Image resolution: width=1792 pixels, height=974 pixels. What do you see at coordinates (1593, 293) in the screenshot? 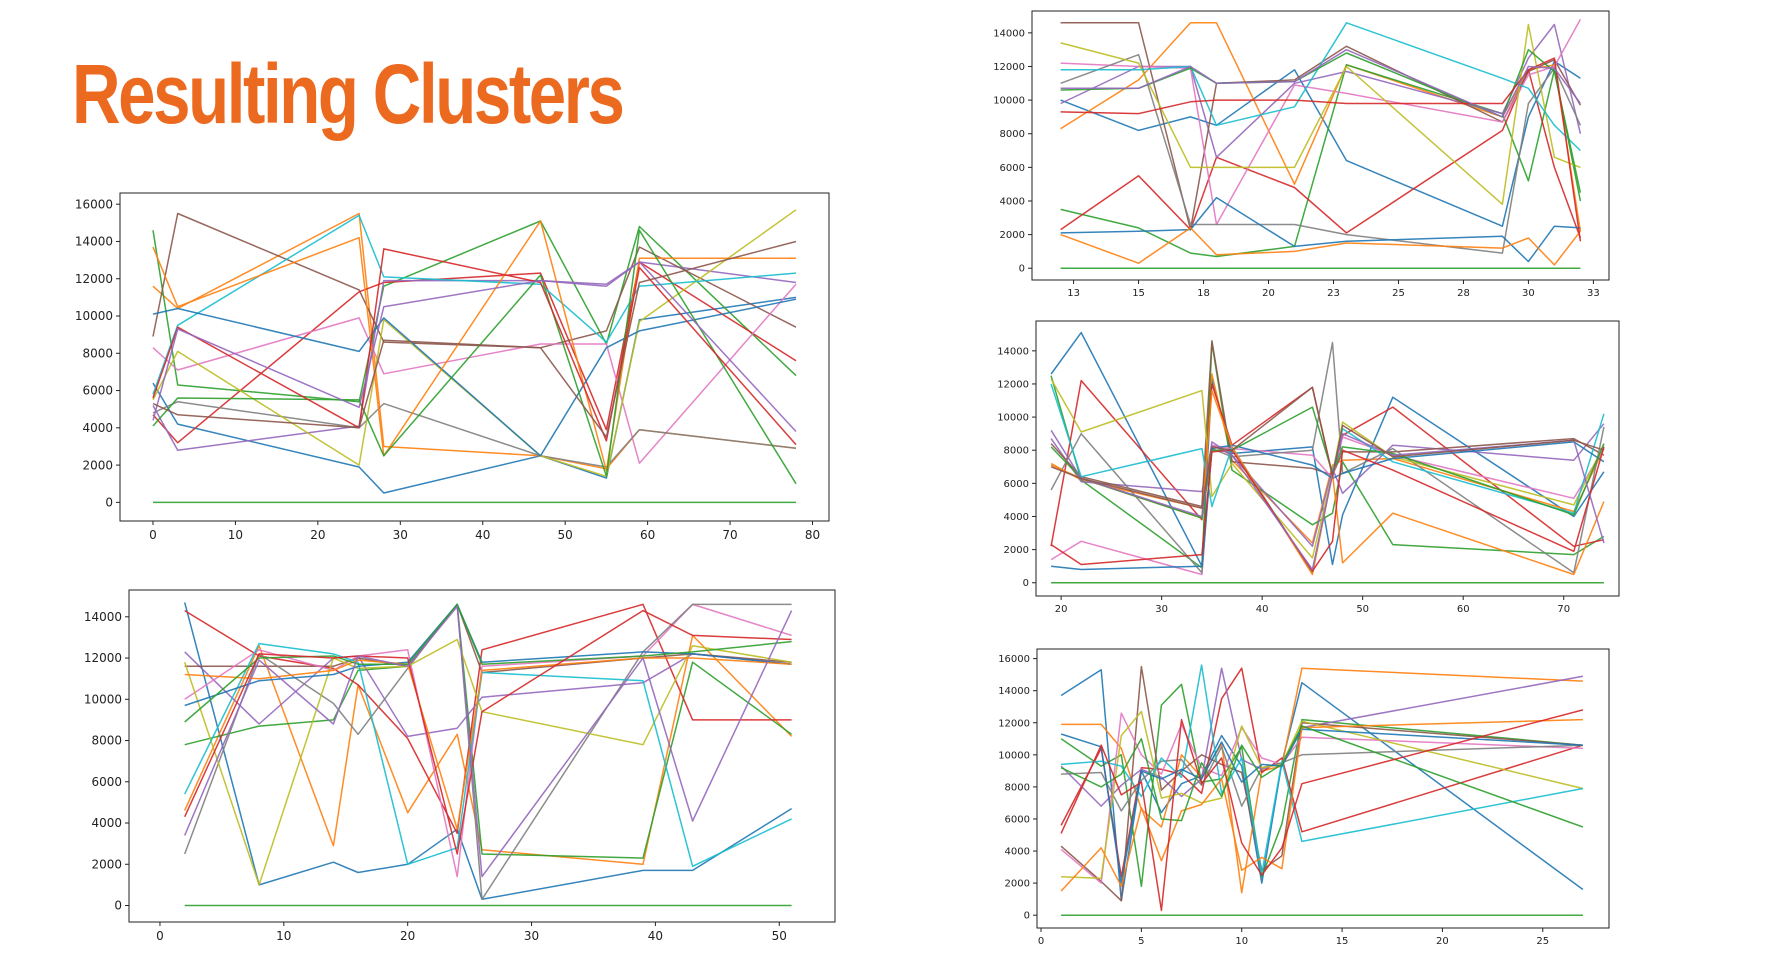
I see `x-tick-label: 33` at bounding box center [1593, 293].